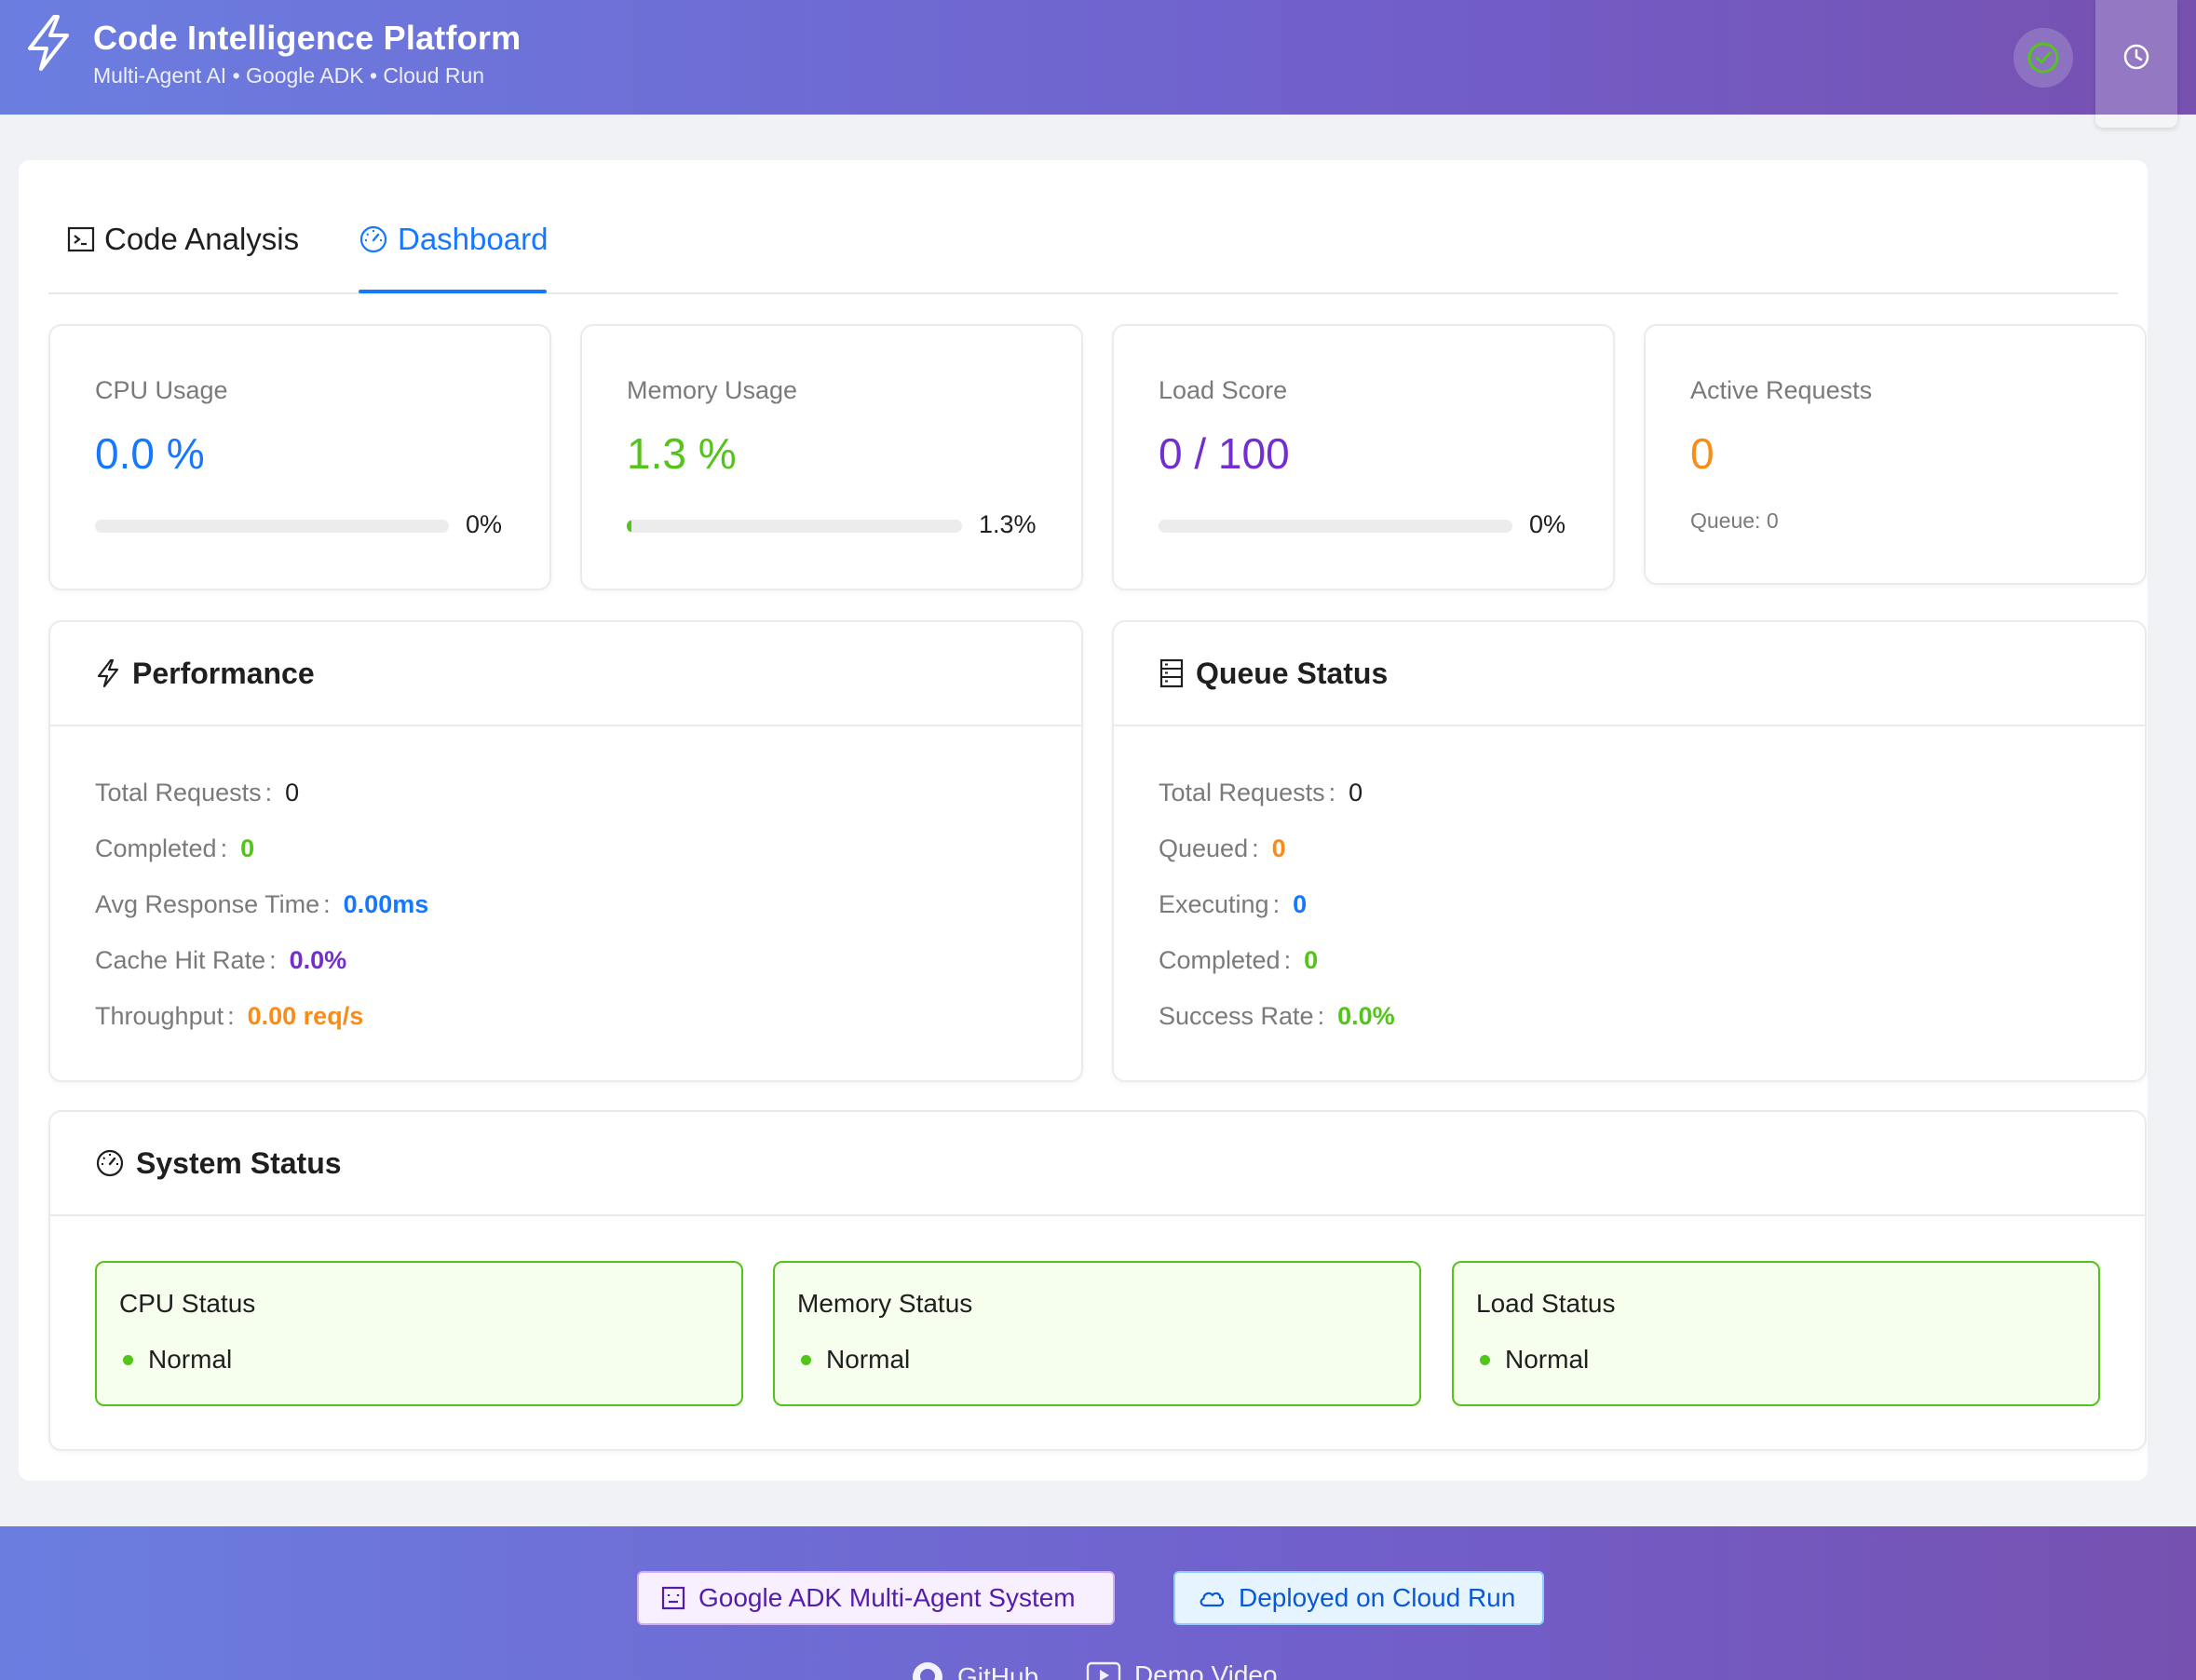 The width and height of the screenshot is (2196, 1680). I want to click on metric-label: Executing, so click(1214, 904).